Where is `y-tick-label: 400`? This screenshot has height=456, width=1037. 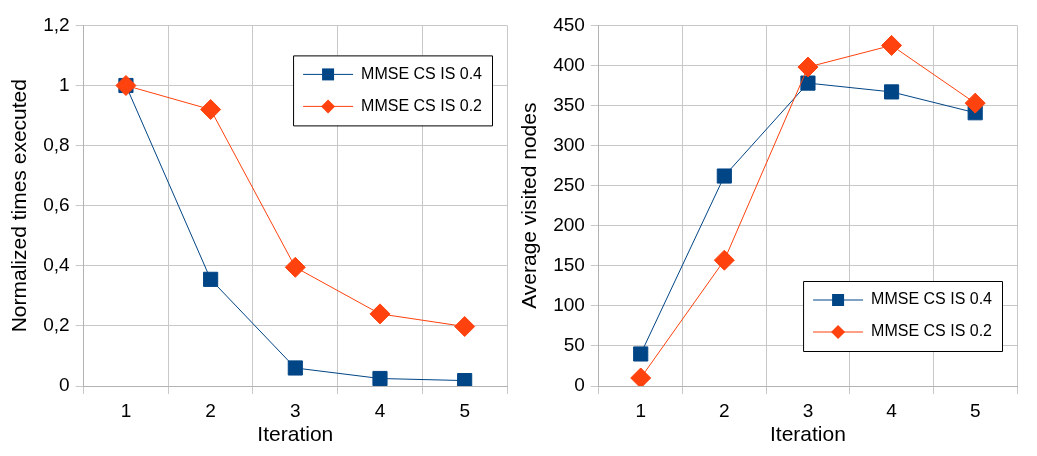
y-tick-label: 400 is located at coordinates (569, 64).